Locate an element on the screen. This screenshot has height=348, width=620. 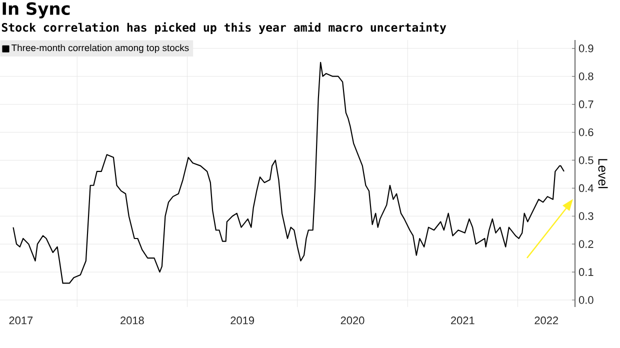
x-tick-label: 2017 is located at coordinates (21, 320).